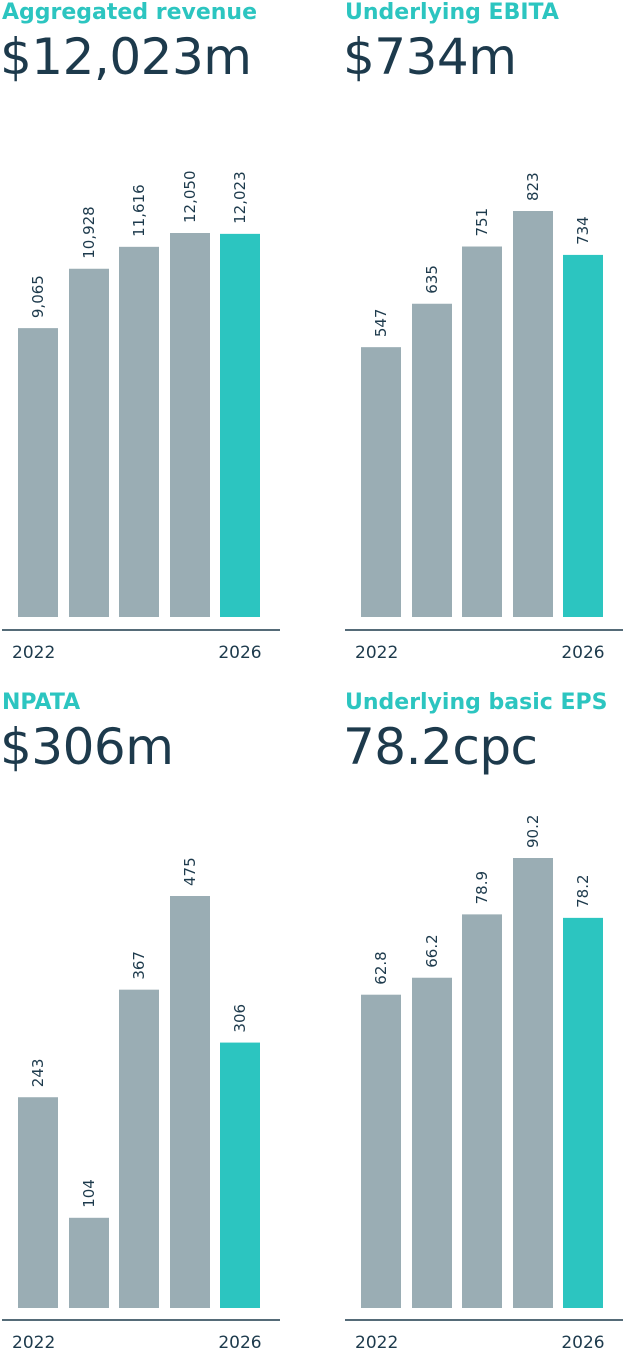 This screenshot has width=640, height=1360. I want to click on headline-value: 78.2cpc, so click(440, 747).